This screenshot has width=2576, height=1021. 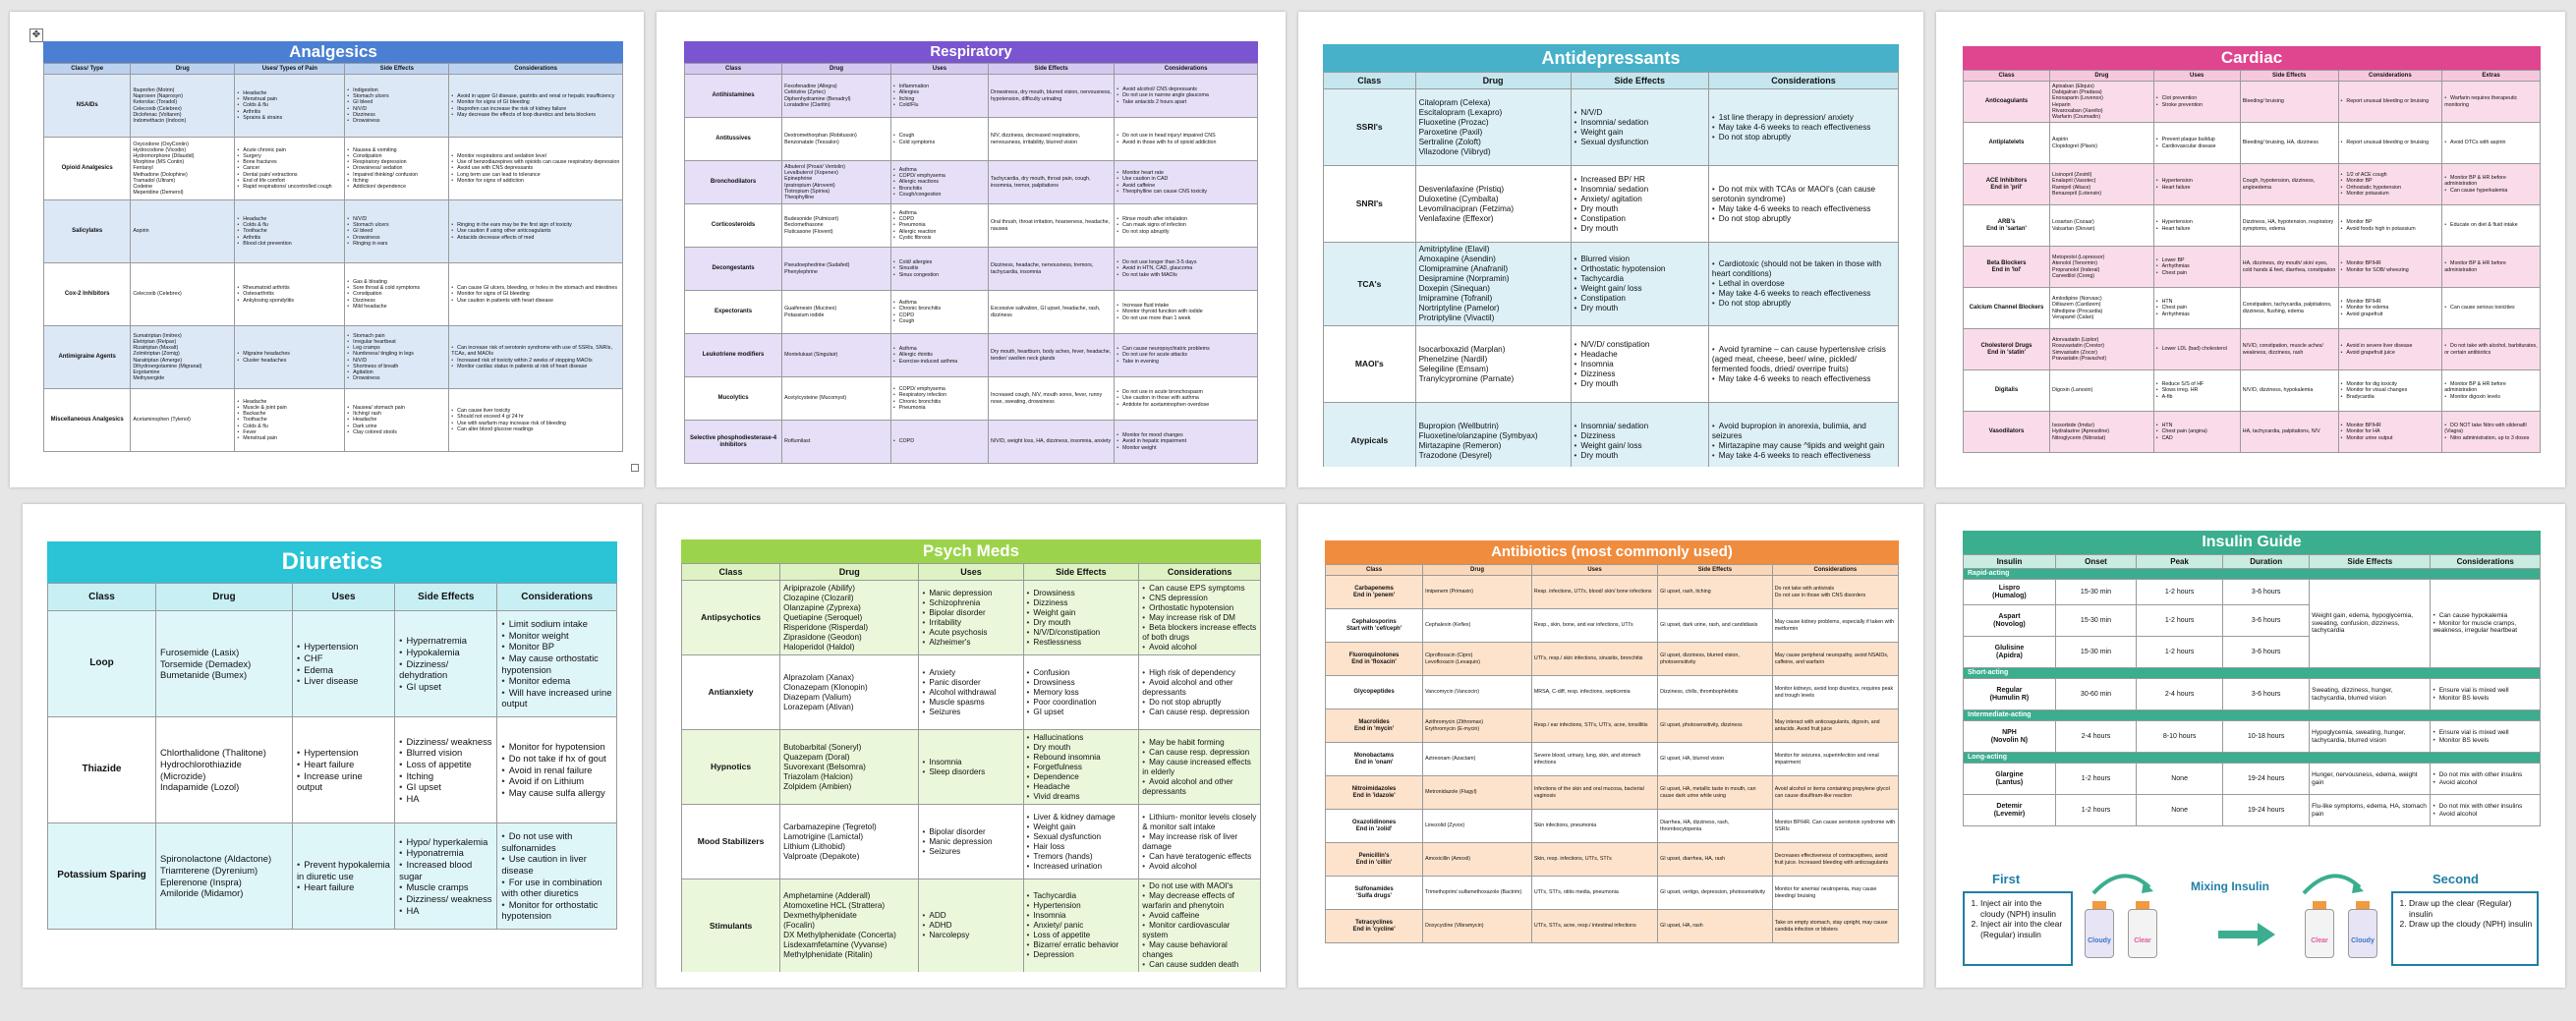 What do you see at coordinates (733, 355) in the screenshot?
I see `class-cell-text: Leukotriene modifiers` at bounding box center [733, 355].